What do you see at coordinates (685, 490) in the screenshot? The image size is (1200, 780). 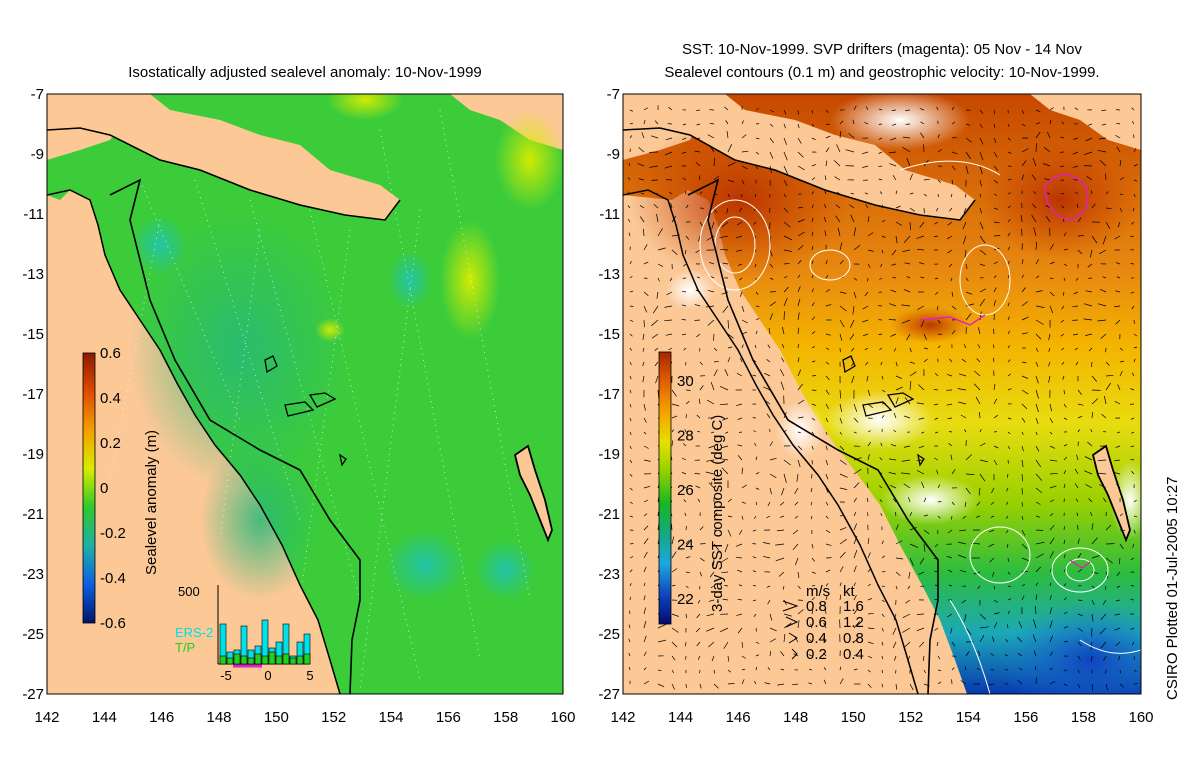 I see `right-colorbar-ticks: 30 28 26 24 22` at bounding box center [685, 490].